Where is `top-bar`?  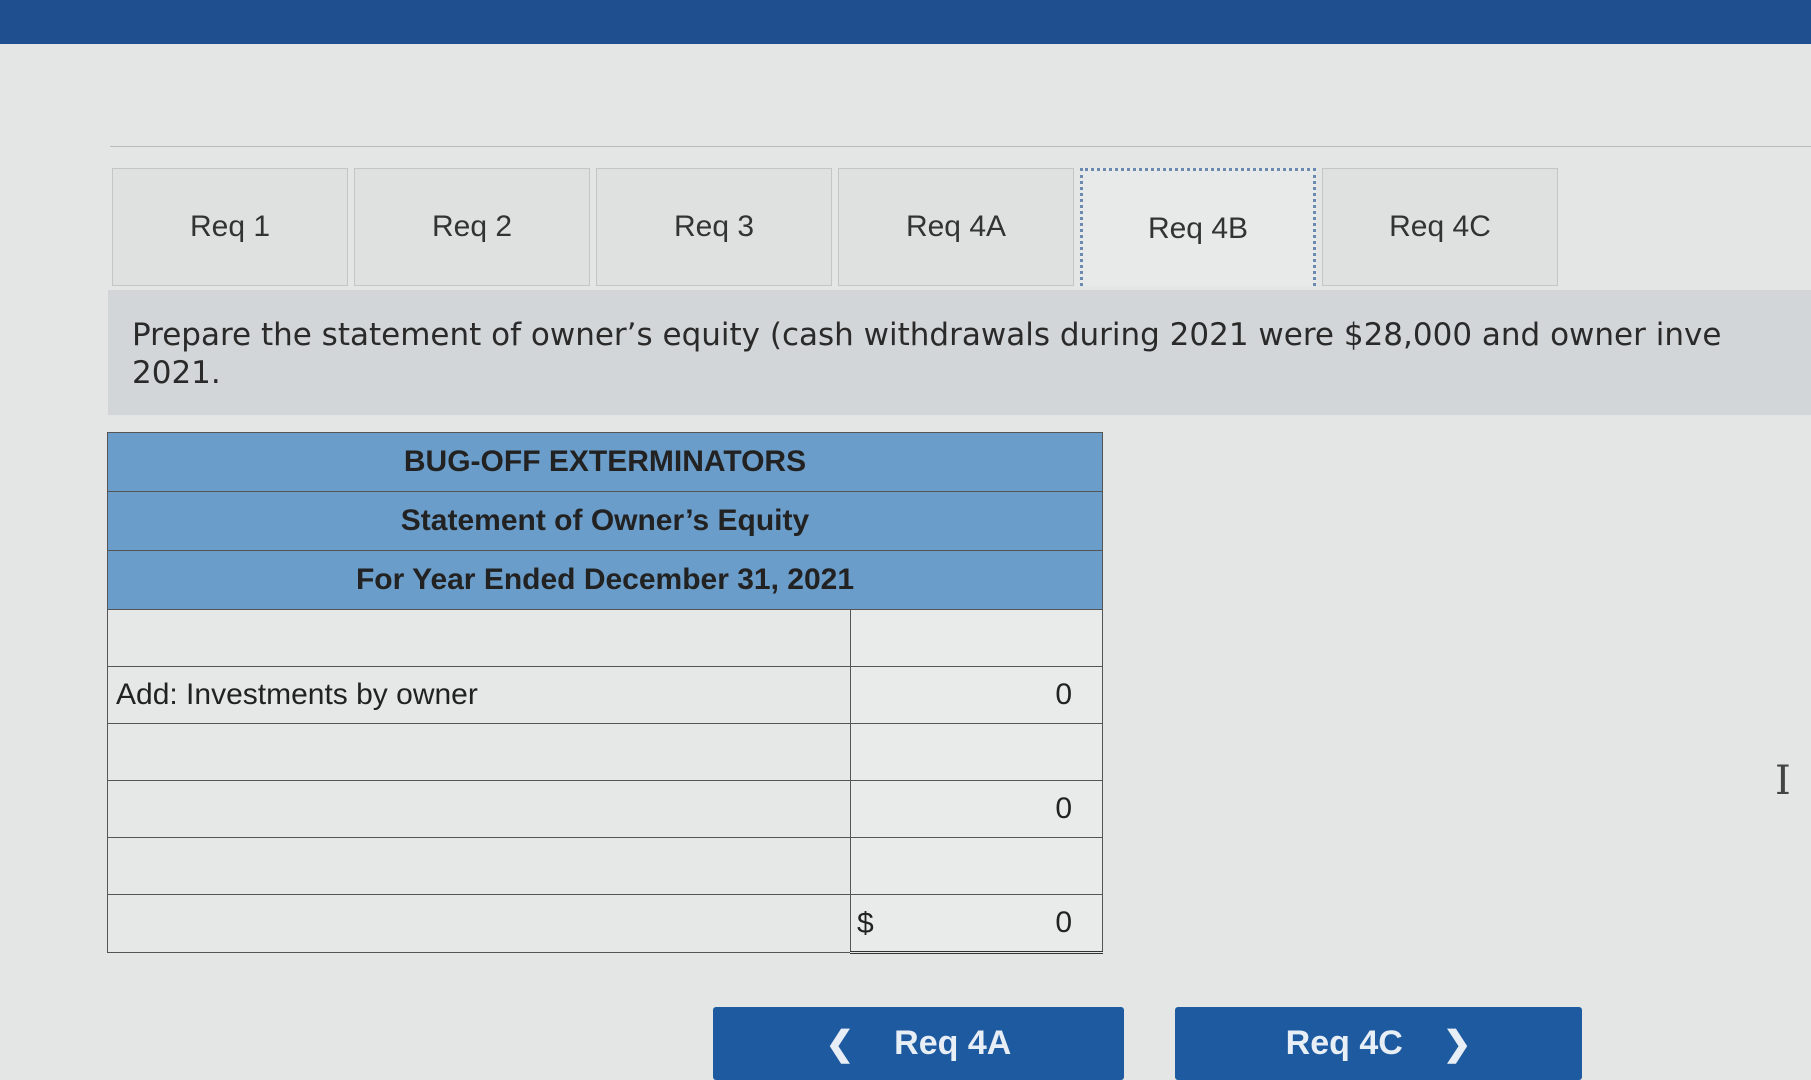 top-bar is located at coordinates (905, 22).